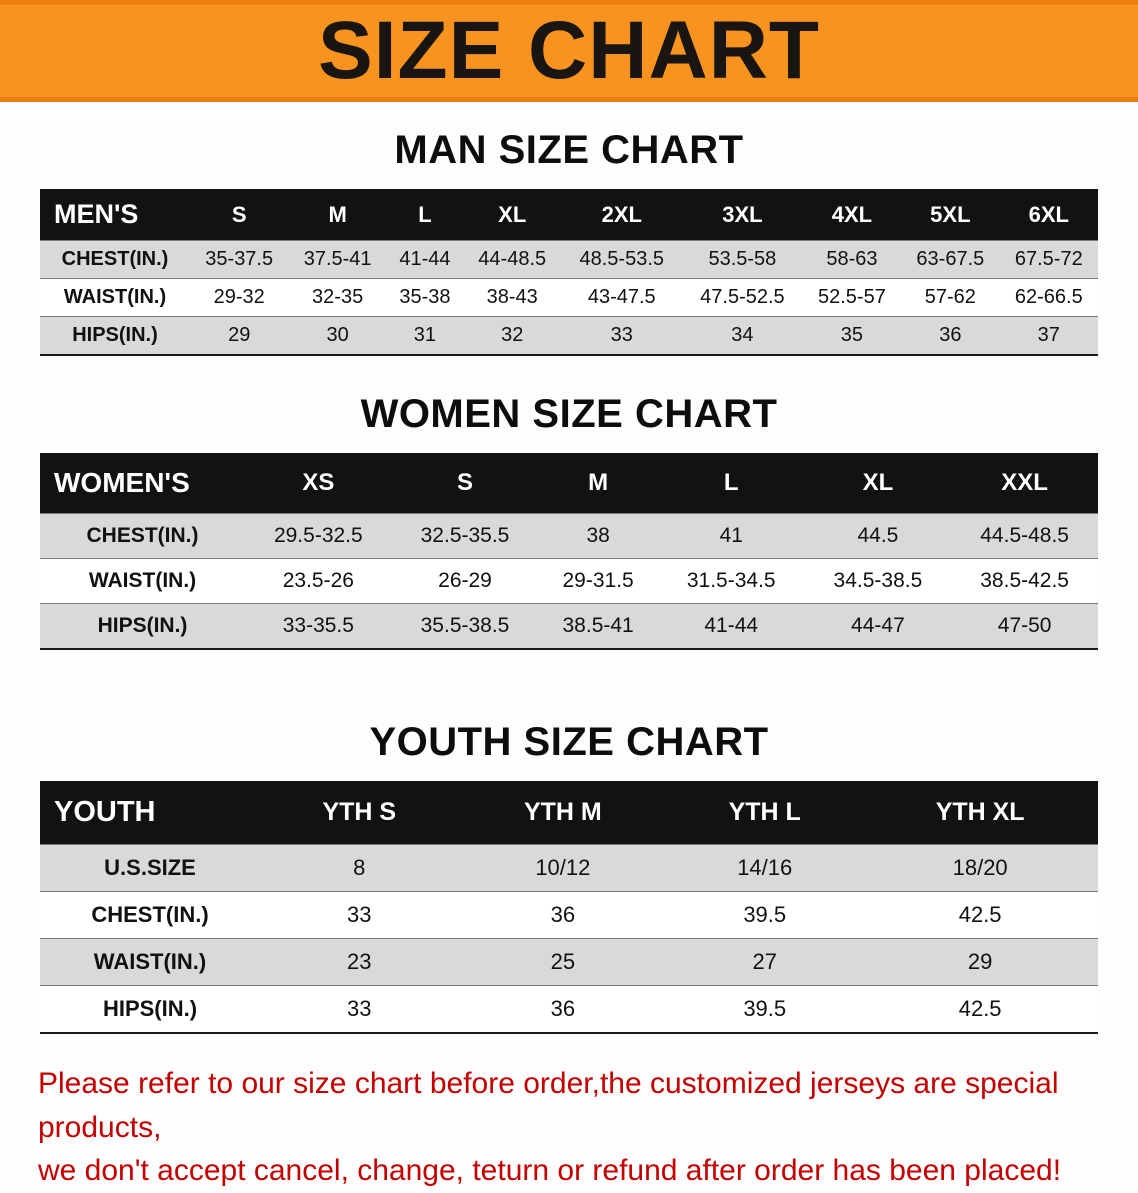 This screenshot has height=1193, width=1138. I want to click on youth-section-heading: YOUTH SIZE CHART, so click(569, 742).